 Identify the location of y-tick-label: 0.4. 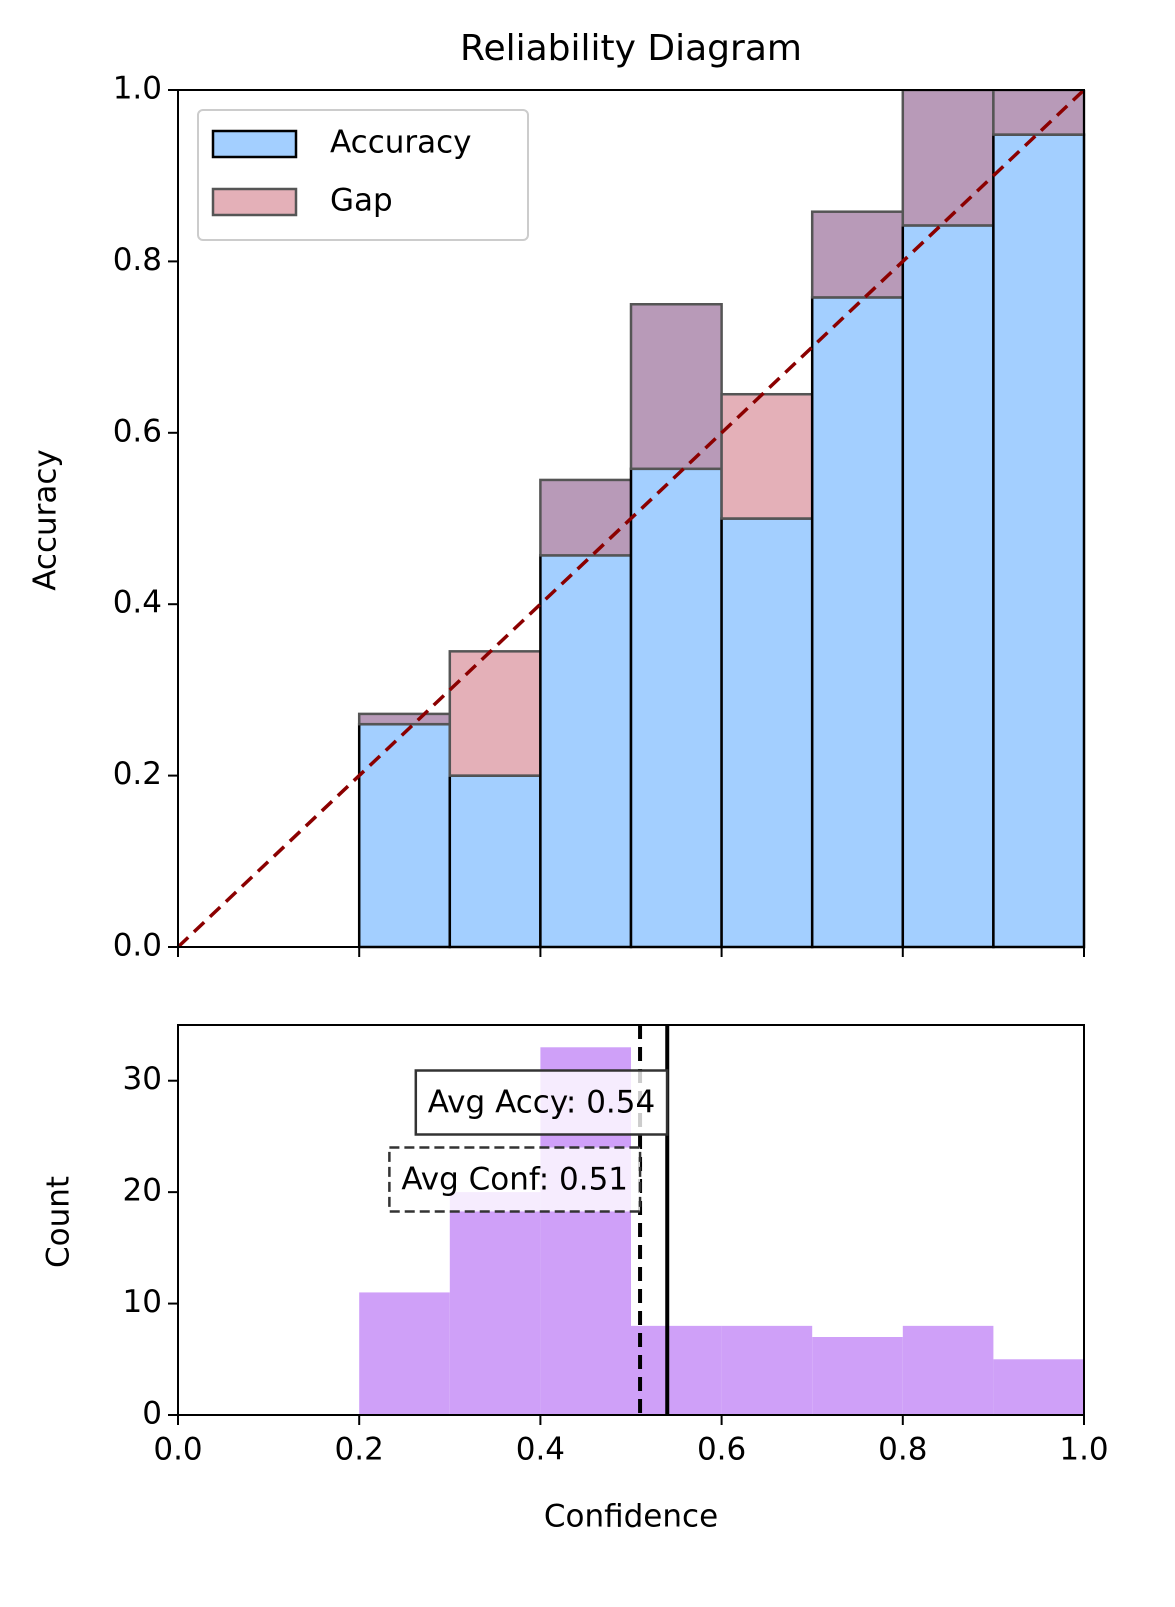
(137, 603).